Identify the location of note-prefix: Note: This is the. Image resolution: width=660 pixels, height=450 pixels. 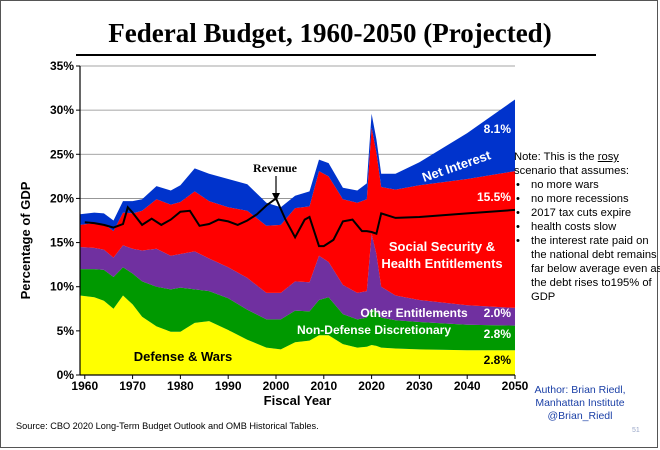
(556, 157).